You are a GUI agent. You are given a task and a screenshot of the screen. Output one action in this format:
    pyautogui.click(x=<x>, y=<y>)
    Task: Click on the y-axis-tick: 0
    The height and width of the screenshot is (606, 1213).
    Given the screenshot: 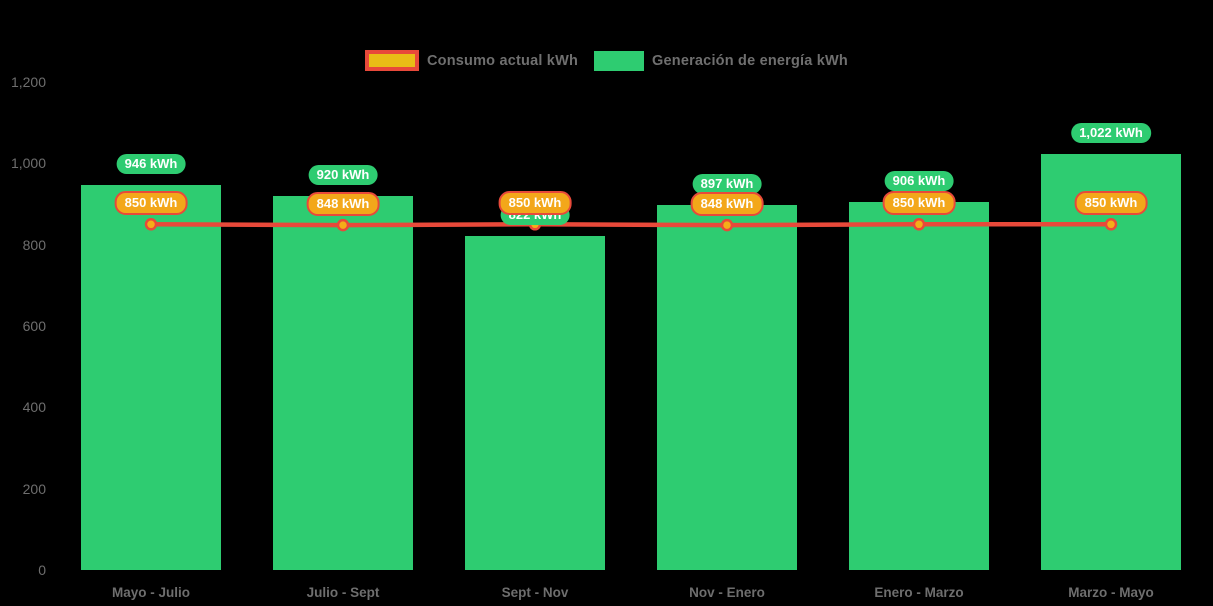 What is the action you would take?
    pyautogui.click(x=42, y=570)
    